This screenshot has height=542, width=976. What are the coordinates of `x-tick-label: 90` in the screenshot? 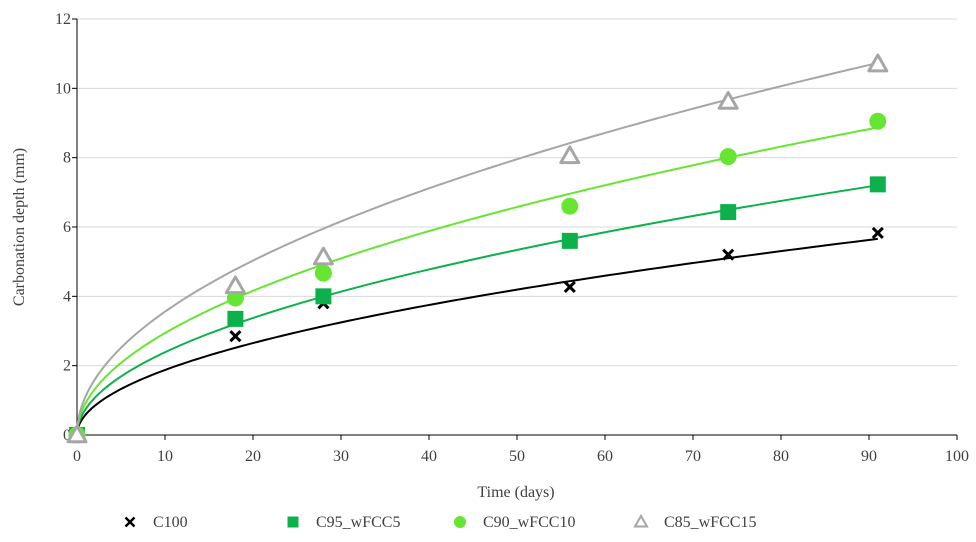 It's located at (869, 456).